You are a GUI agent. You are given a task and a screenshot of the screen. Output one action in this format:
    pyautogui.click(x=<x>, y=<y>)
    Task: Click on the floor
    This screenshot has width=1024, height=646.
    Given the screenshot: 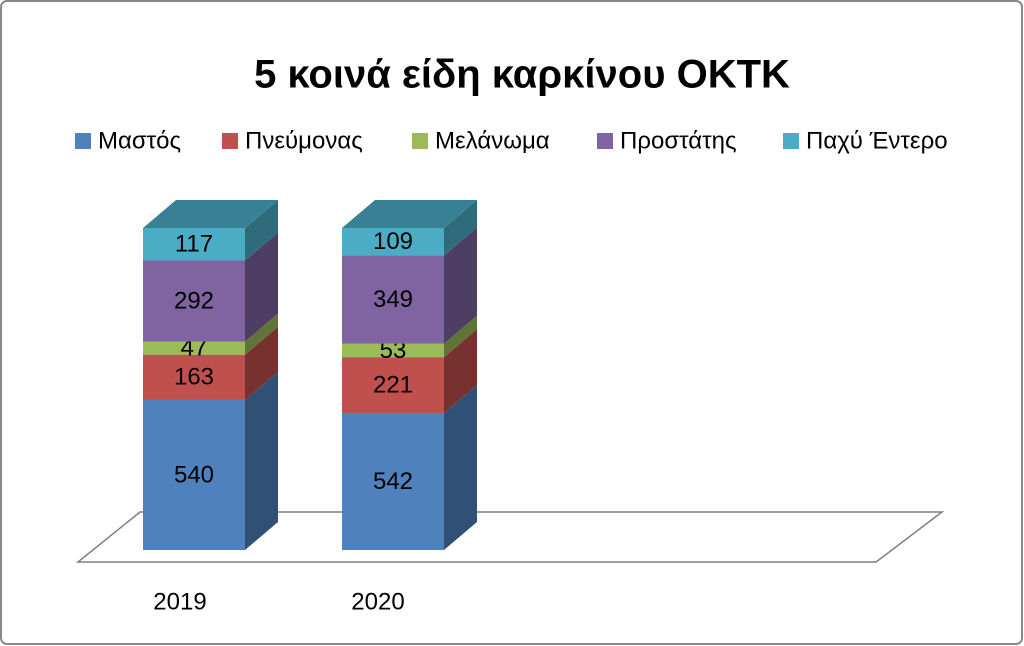 What is the action you would take?
    pyautogui.click(x=510, y=537)
    